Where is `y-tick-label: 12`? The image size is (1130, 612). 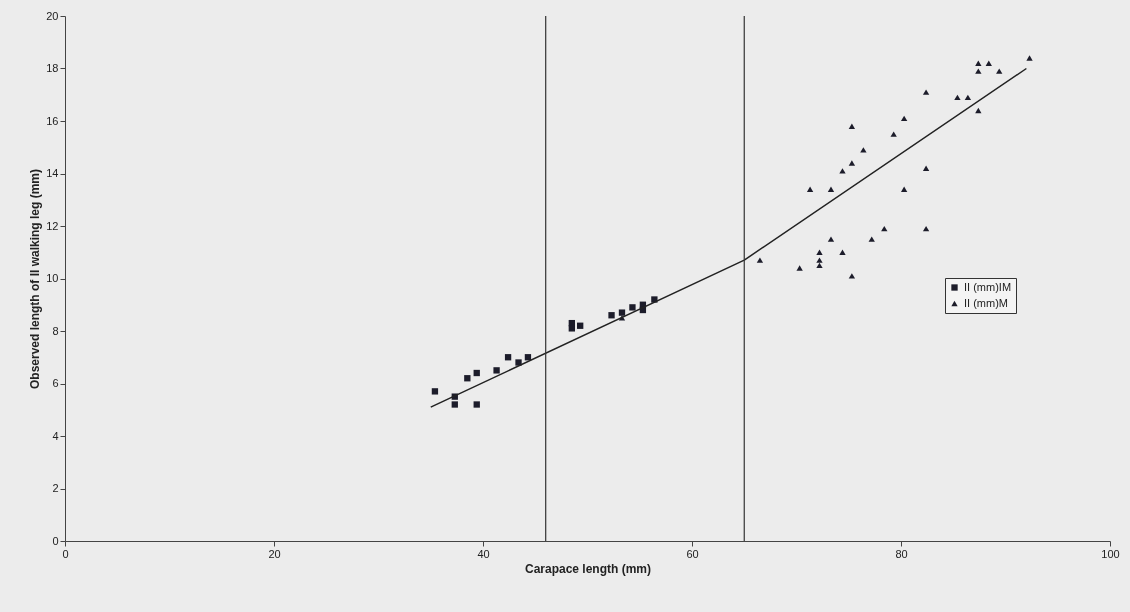
y-tick-label: 12 is located at coordinates (52, 225).